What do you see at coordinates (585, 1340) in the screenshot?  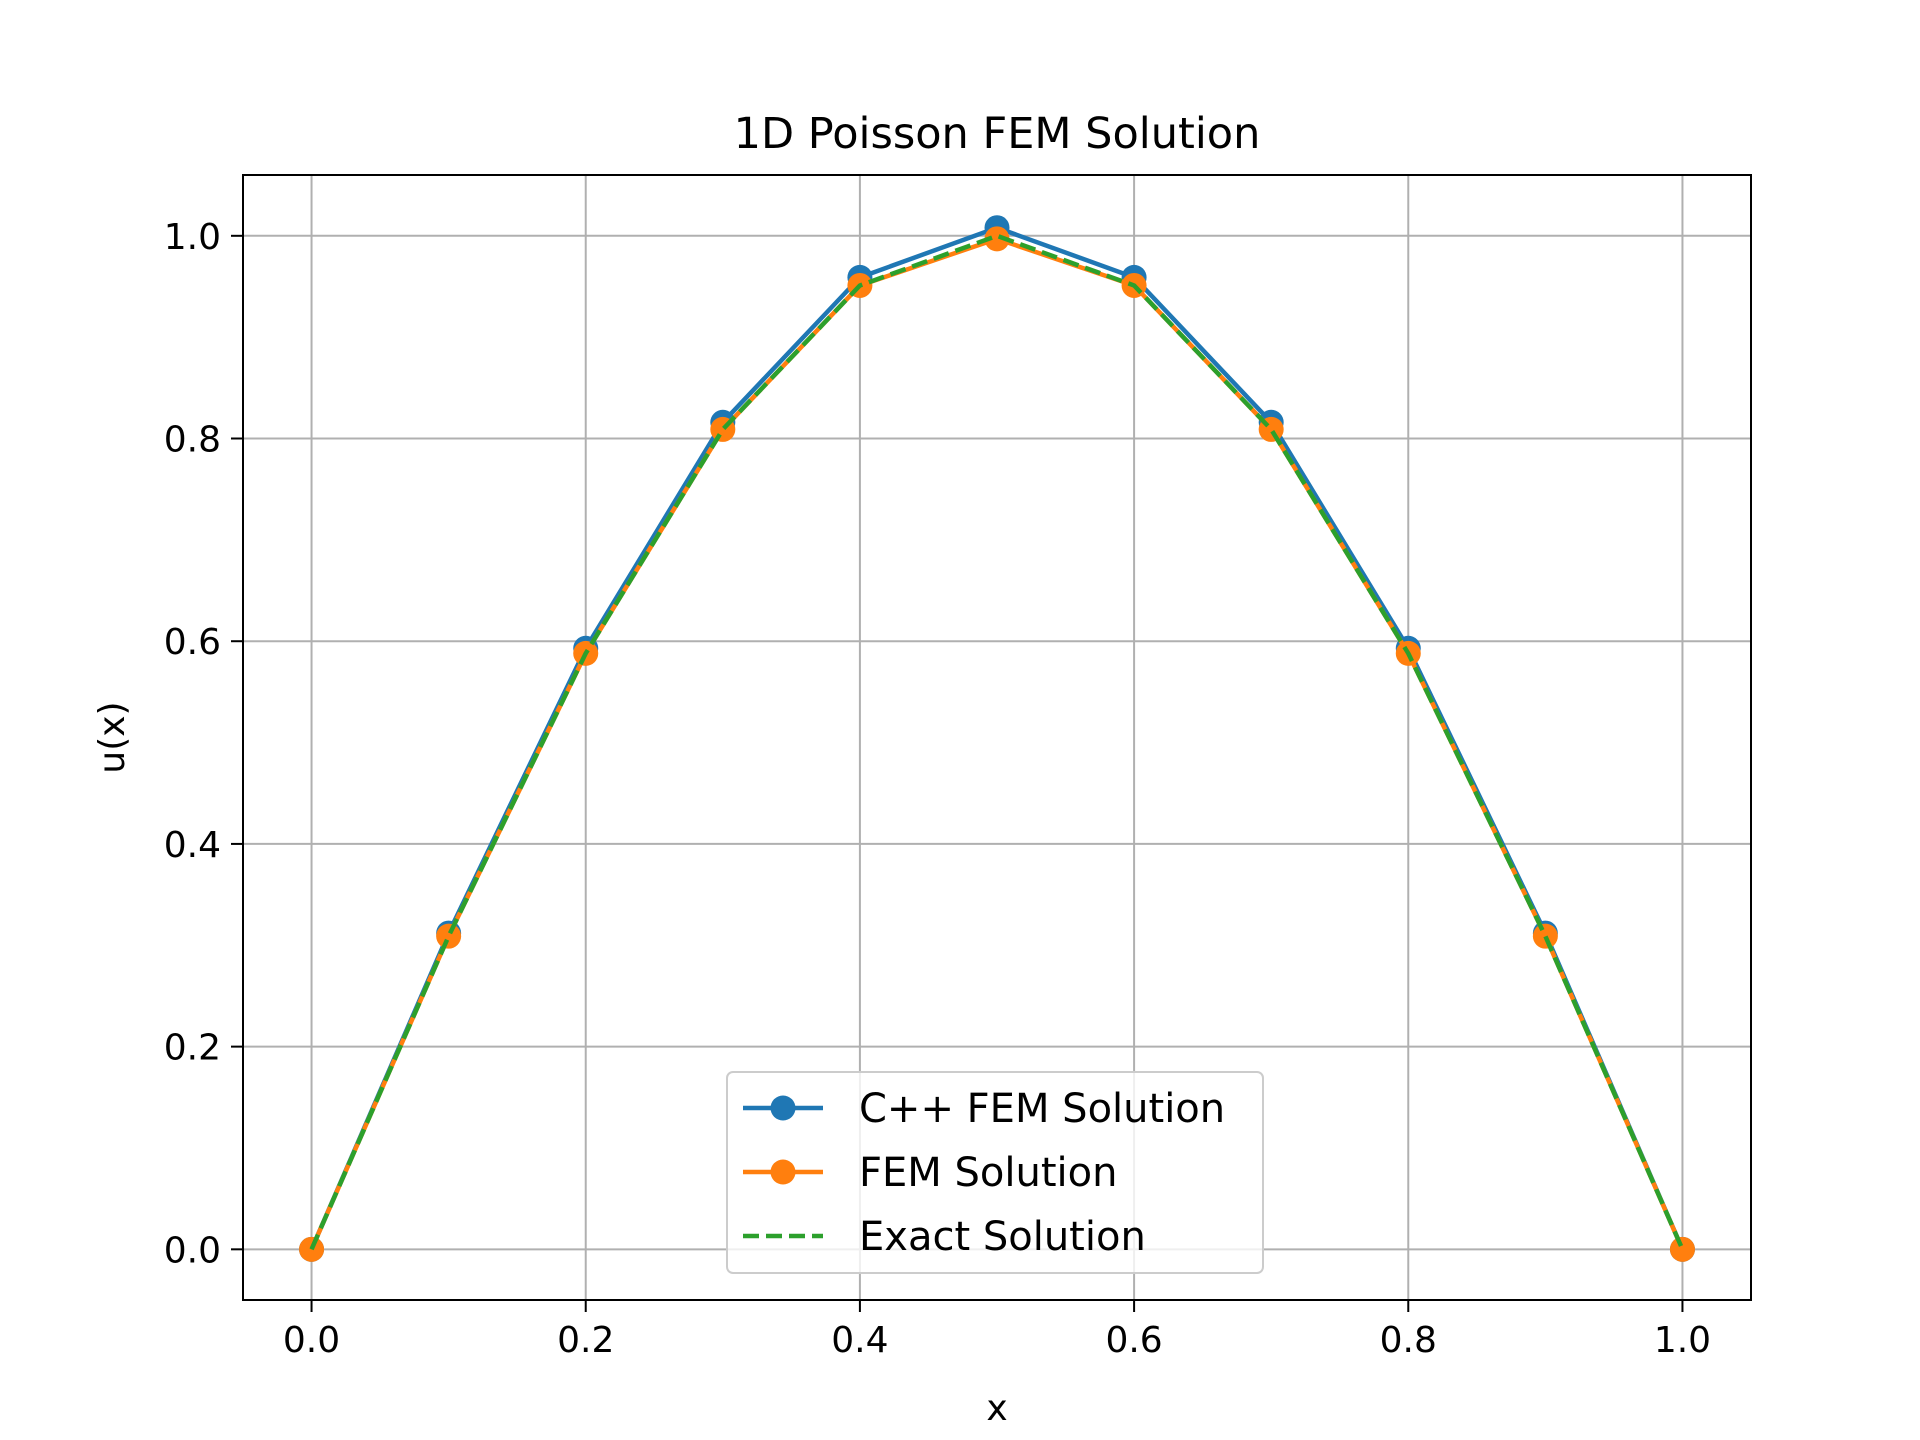 I see `x-tick-label: 0.2` at bounding box center [585, 1340].